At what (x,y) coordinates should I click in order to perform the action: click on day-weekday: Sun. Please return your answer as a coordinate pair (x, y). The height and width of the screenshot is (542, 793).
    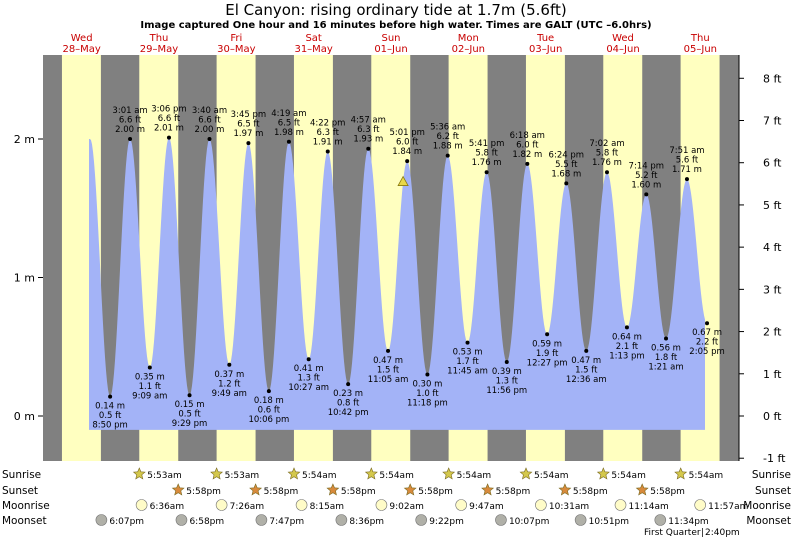
    Looking at the image, I should click on (390, 38).